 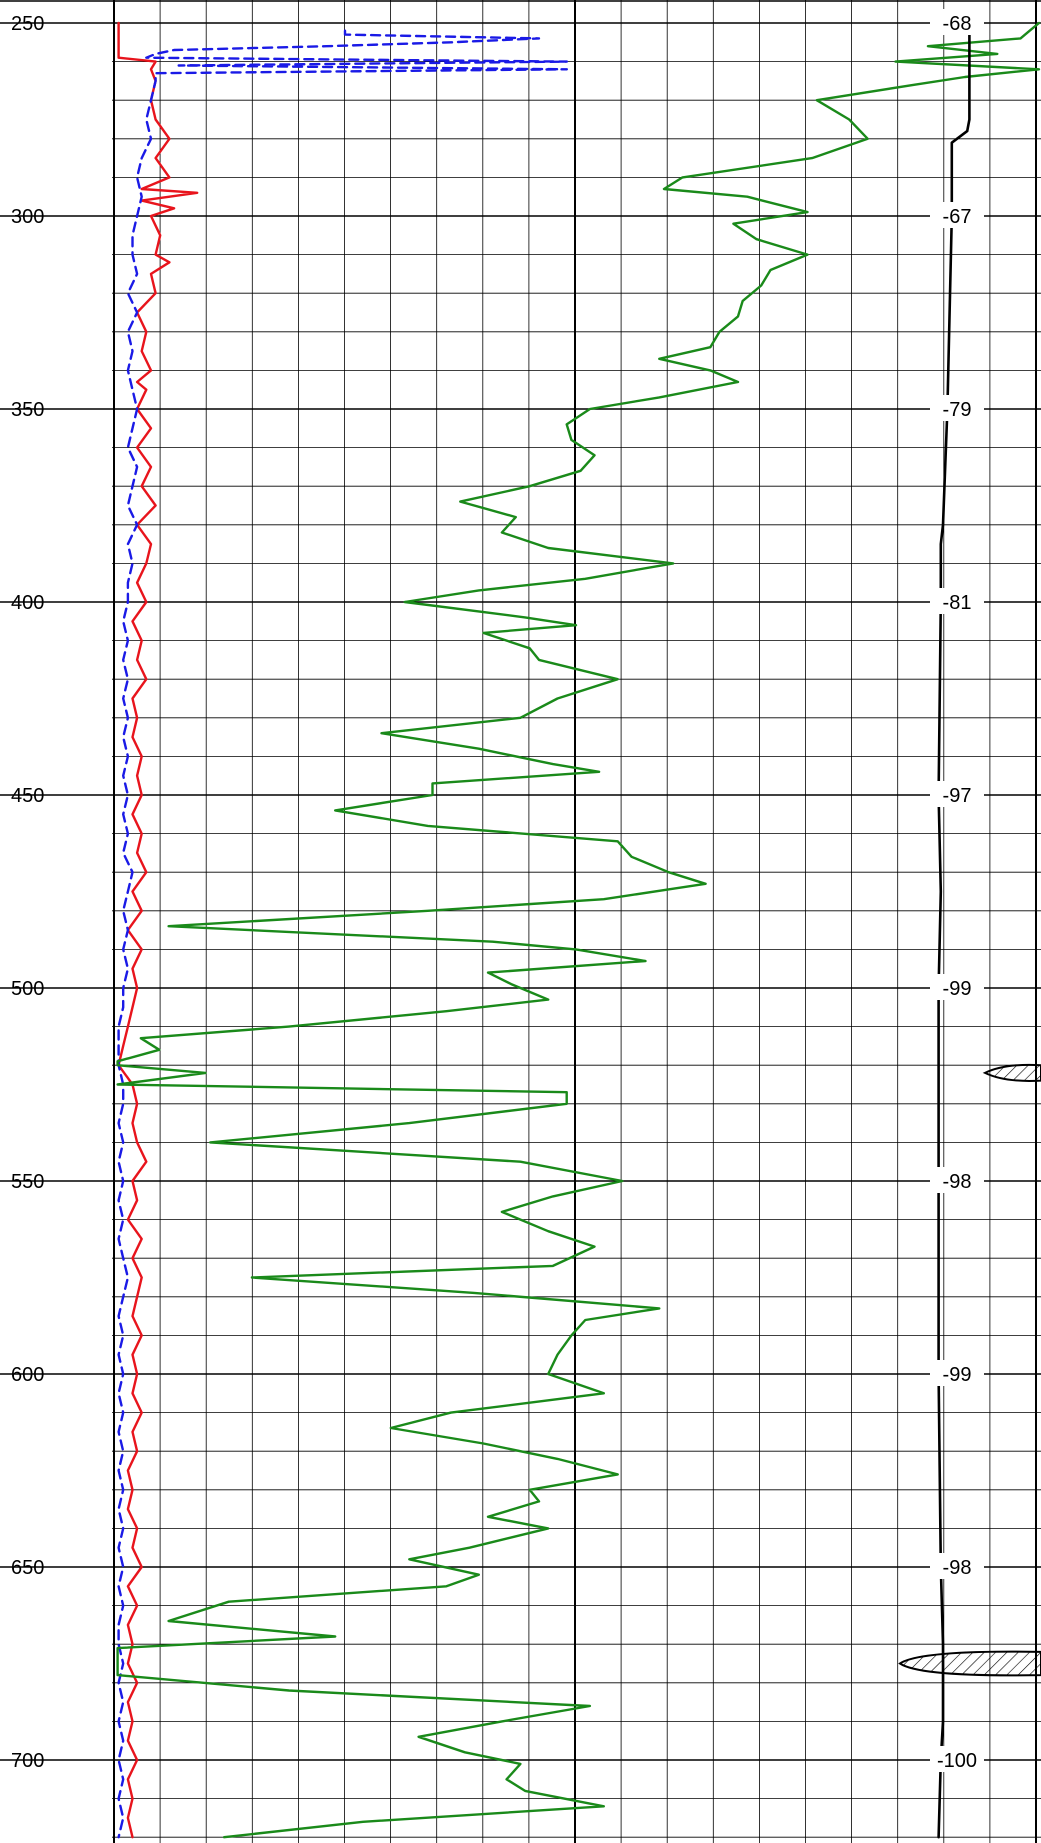 I want to click on depth-tick-label: 300, so click(x=27, y=217).